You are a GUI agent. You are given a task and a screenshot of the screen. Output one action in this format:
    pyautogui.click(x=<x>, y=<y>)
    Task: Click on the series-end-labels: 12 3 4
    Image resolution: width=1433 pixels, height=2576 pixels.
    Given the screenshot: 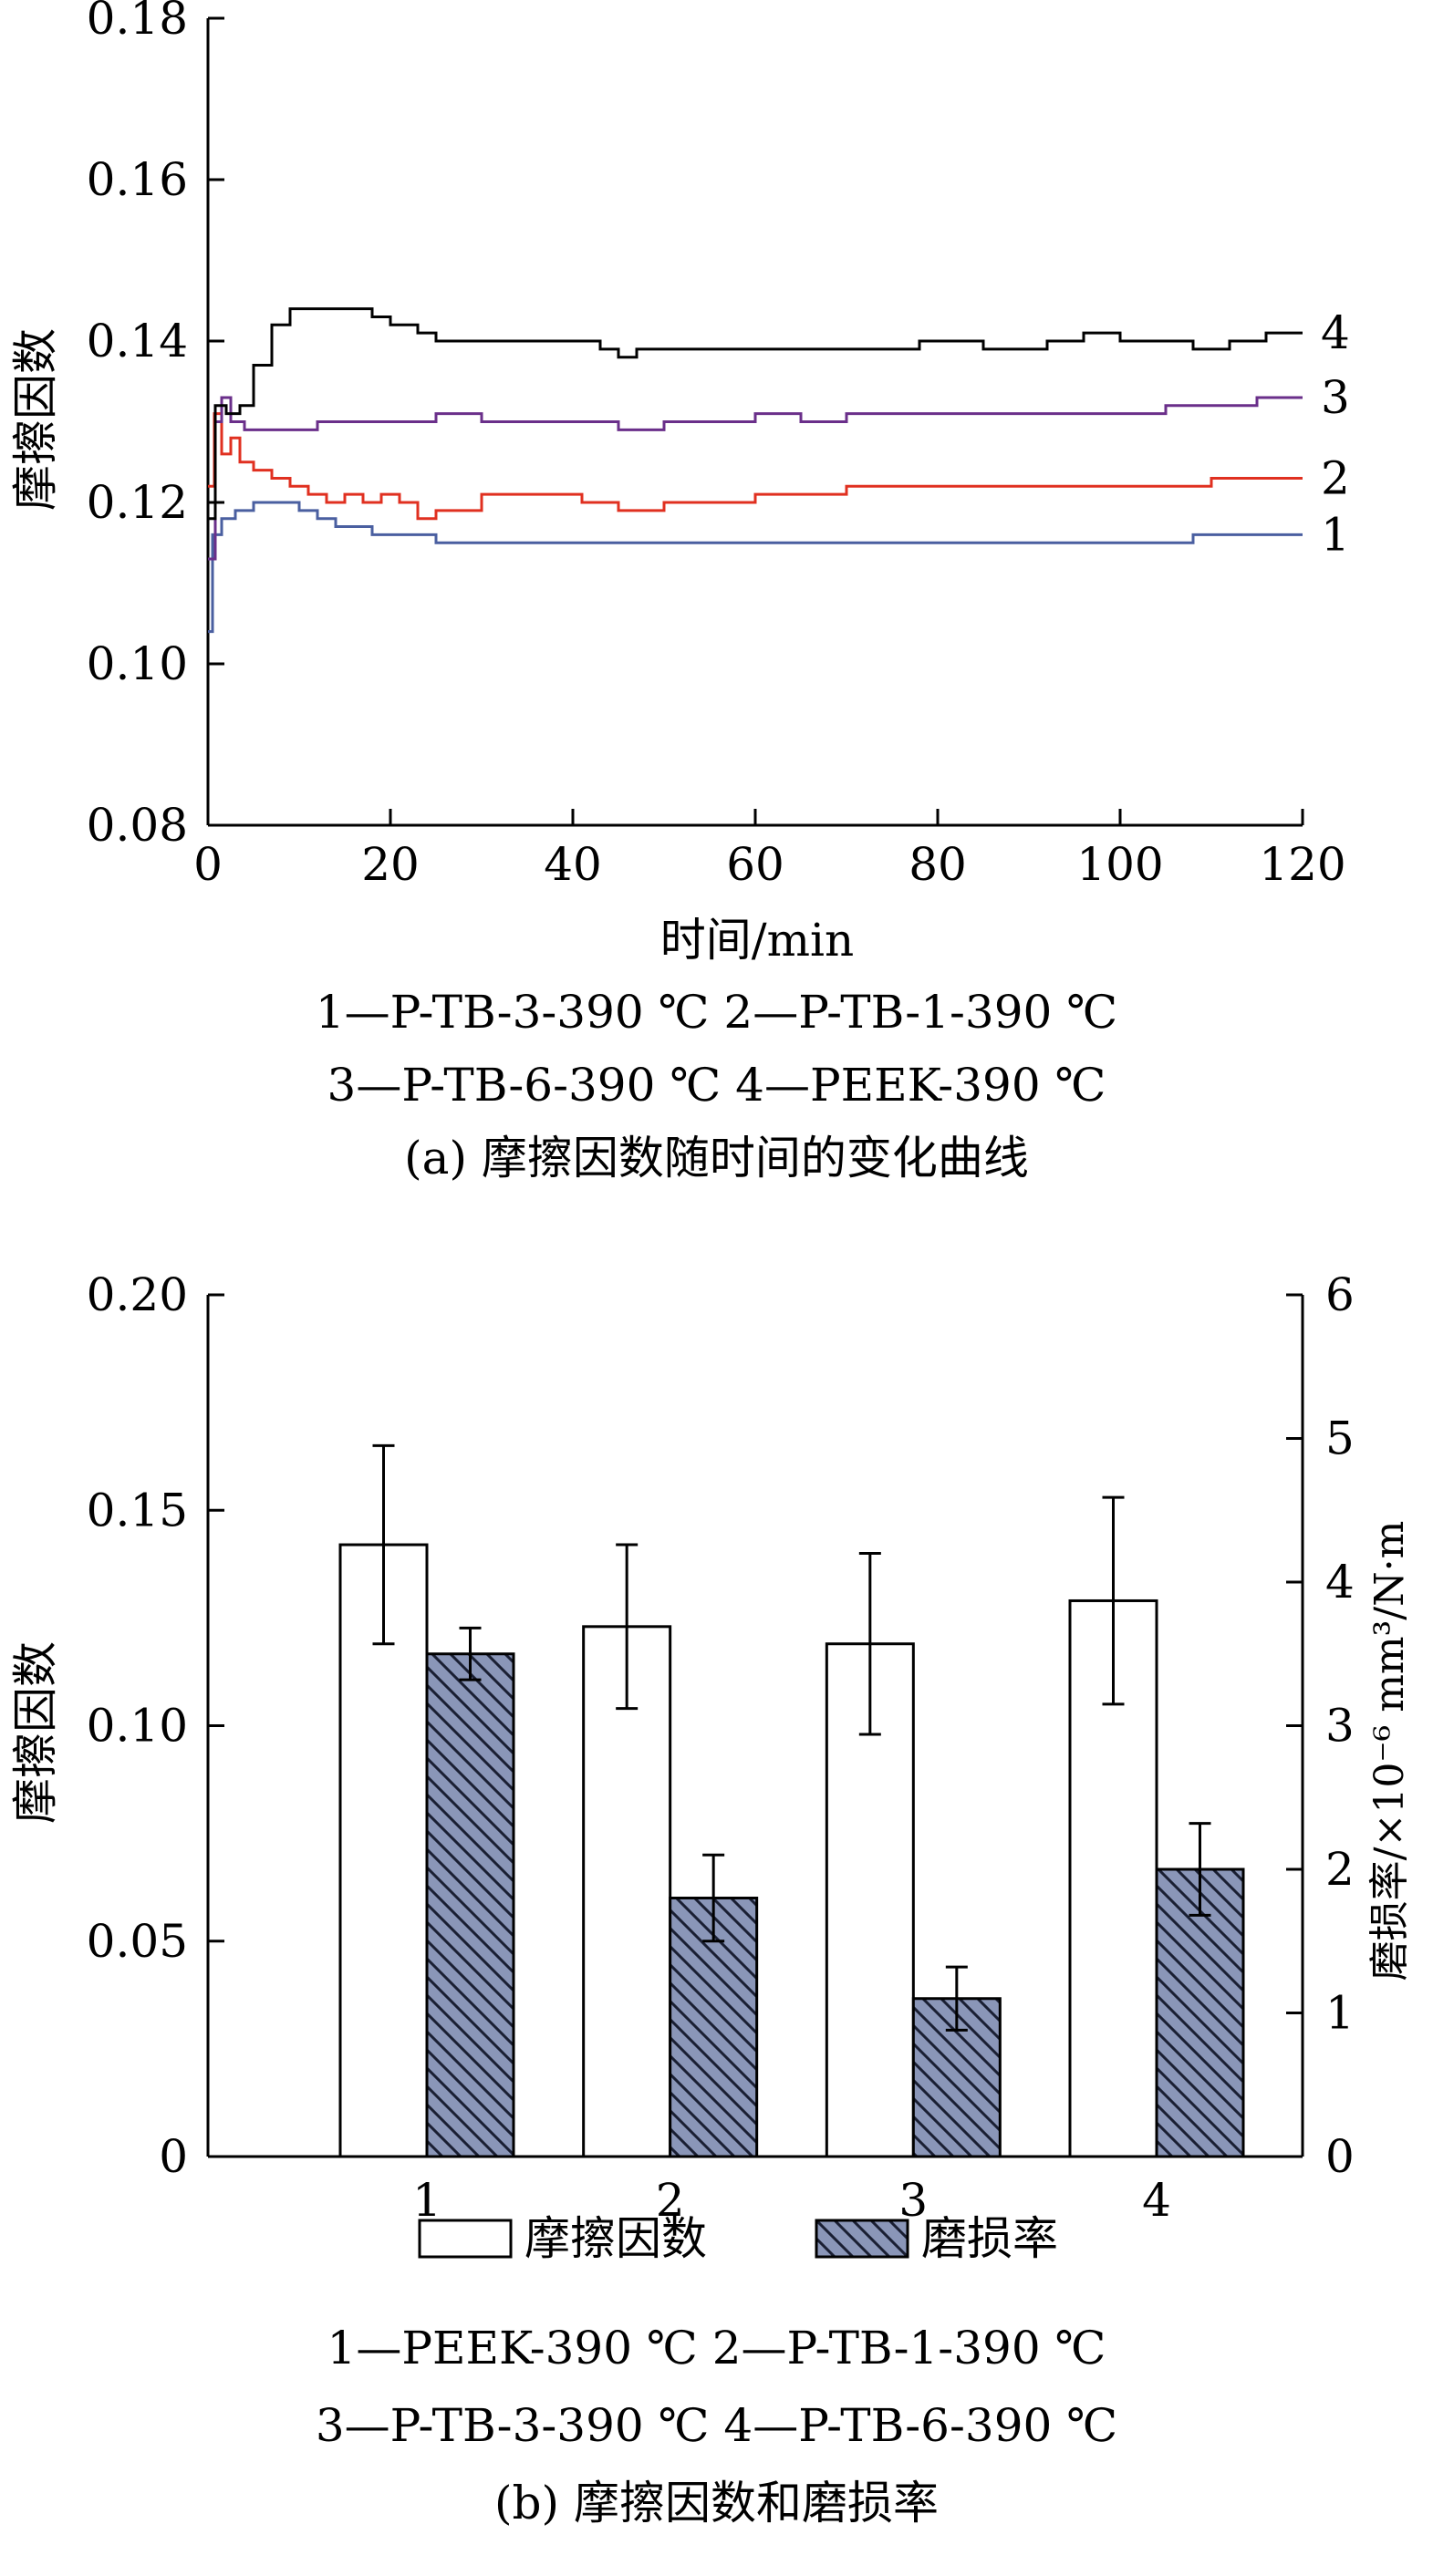 What is the action you would take?
    pyautogui.click(x=1336, y=433)
    